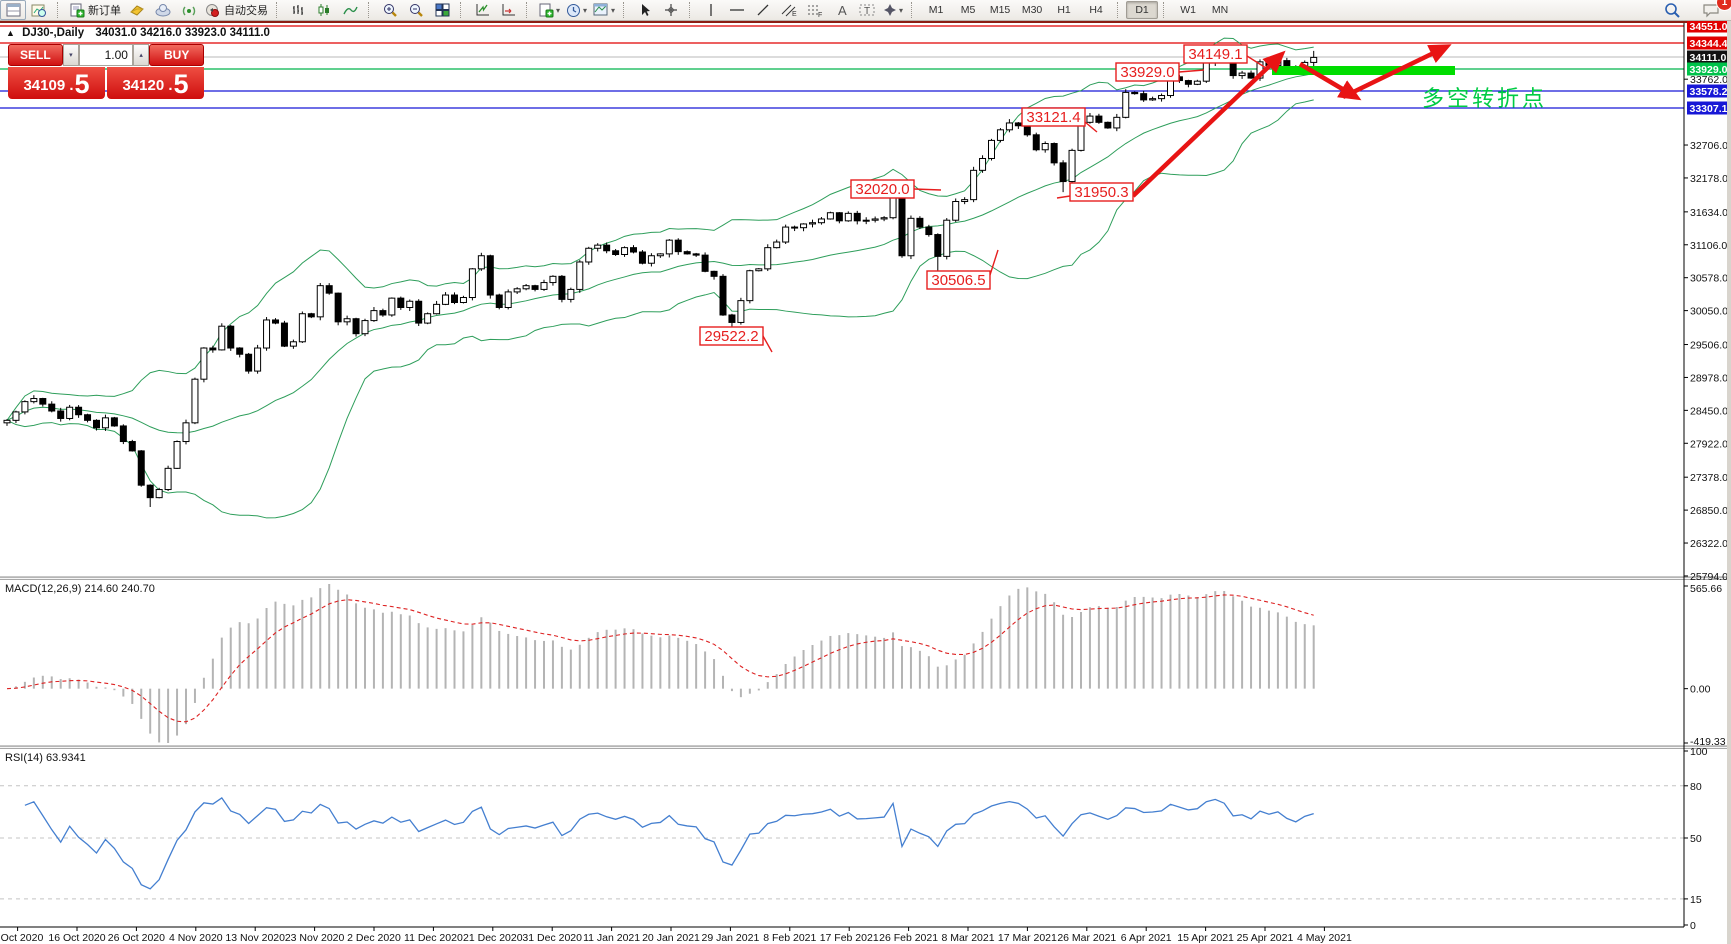 The image size is (1731, 944). Describe the element at coordinates (1672, 10) in the screenshot. I see `search-icon` at that location.